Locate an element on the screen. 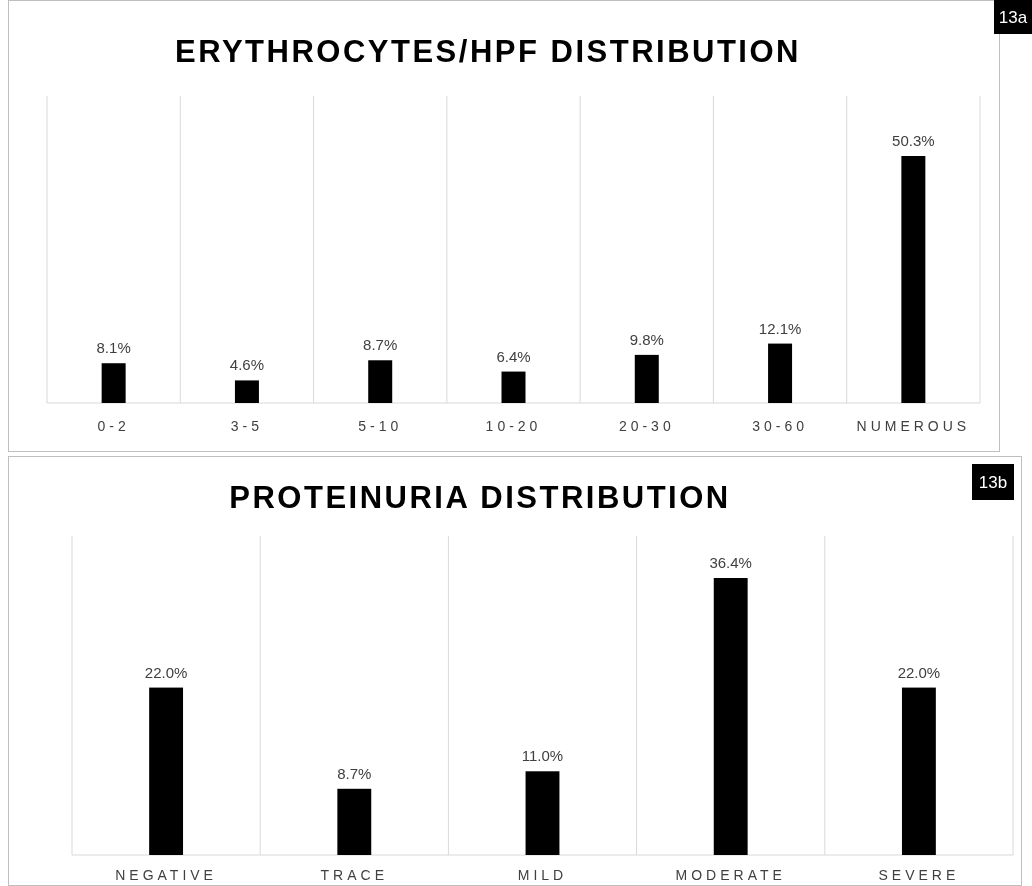 Image resolution: width=1032 pixels, height=886 pixels. x-tick-label: 0-2 is located at coordinates (113, 426).